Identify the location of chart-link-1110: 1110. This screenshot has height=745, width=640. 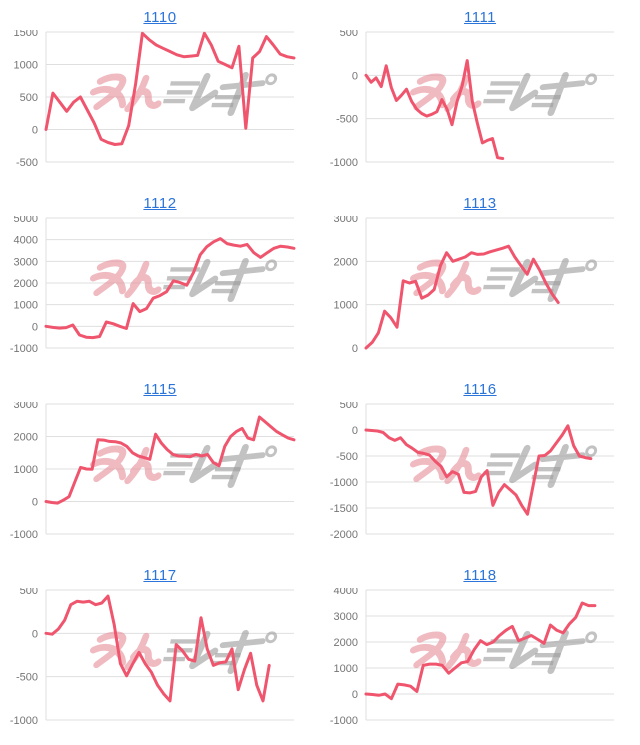
(160, 17).